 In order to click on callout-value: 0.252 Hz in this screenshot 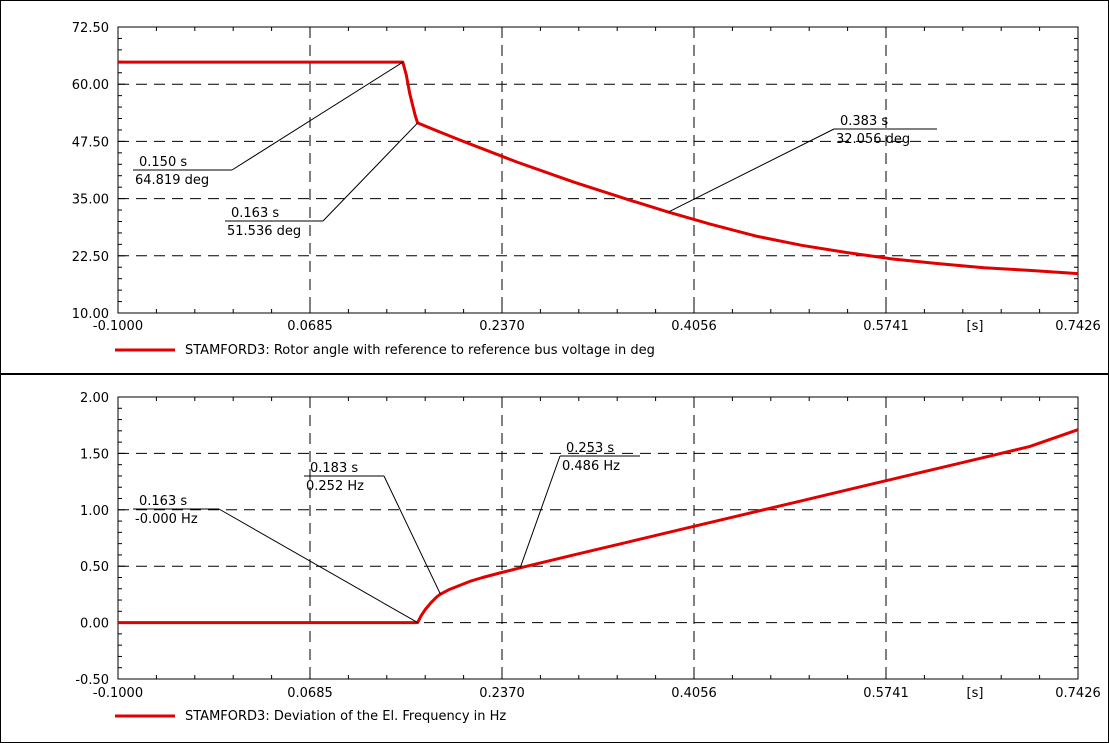, I will do `click(335, 486)`.